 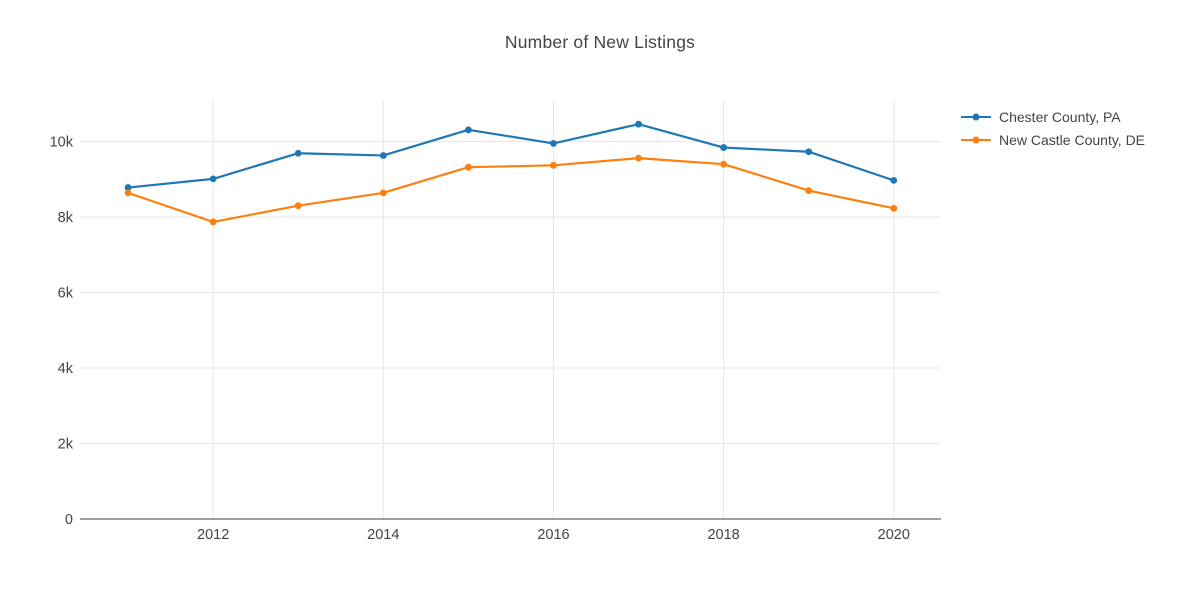 I want to click on y-tick-label: 4k, so click(x=66, y=369).